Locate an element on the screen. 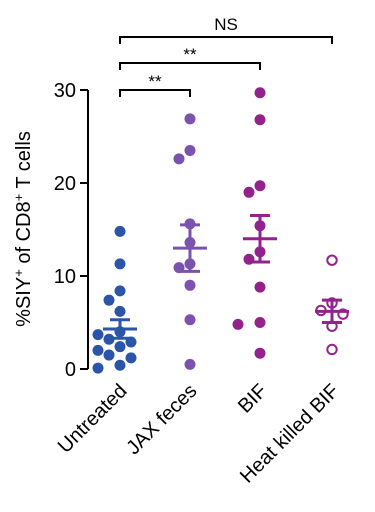  y-tick-label: 30 is located at coordinates (65, 91).